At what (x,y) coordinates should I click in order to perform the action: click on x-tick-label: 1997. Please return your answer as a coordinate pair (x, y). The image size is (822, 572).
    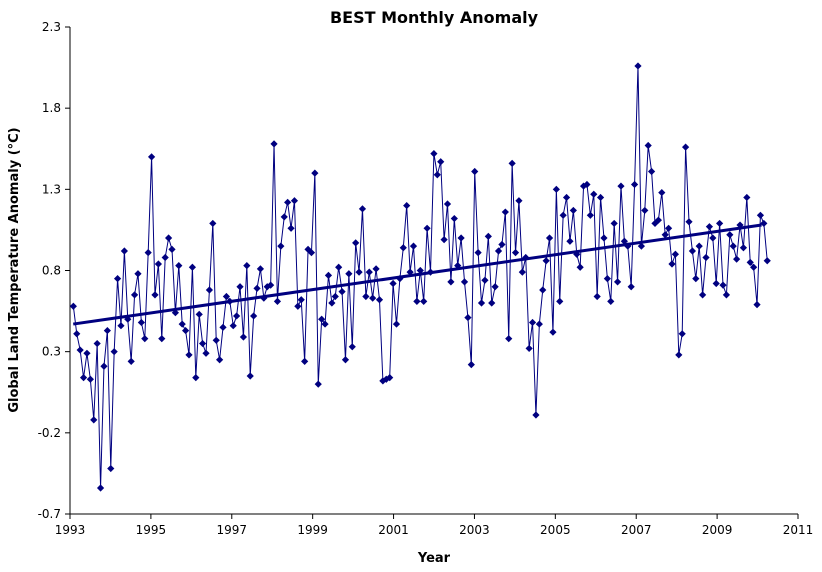
    Looking at the image, I should click on (232, 530).